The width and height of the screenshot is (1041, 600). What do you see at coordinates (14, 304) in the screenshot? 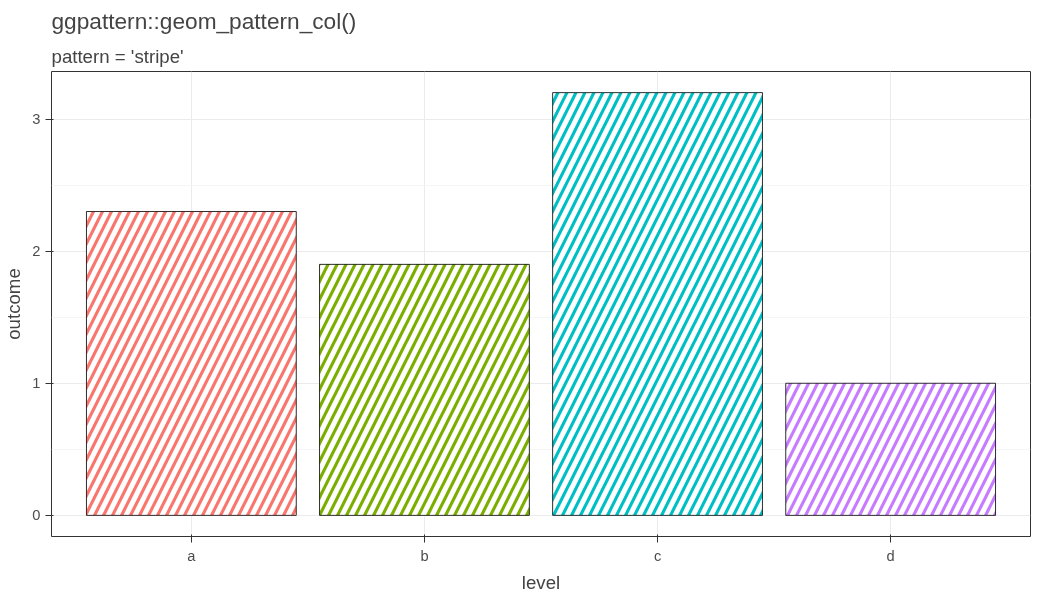
I see `y-axis-title: outcome` at bounding box center [14, 304].